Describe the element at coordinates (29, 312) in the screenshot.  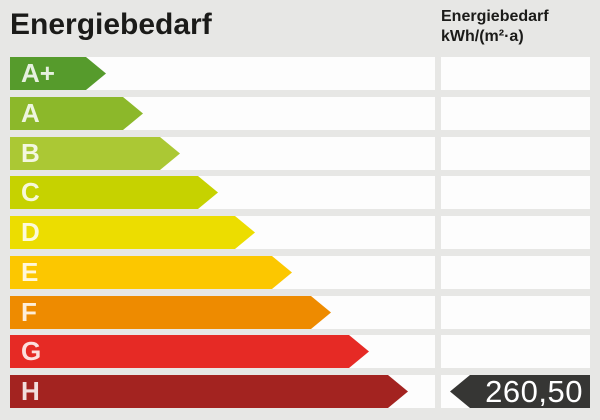
I see `energy-band-label: F` at that location.